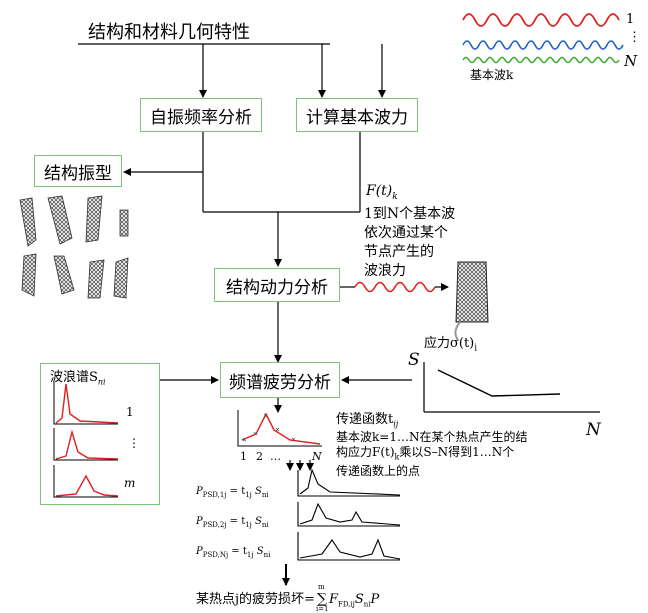  I want to click on wave-spectrum-label: 波浪谱Sni, so click(78, 378).